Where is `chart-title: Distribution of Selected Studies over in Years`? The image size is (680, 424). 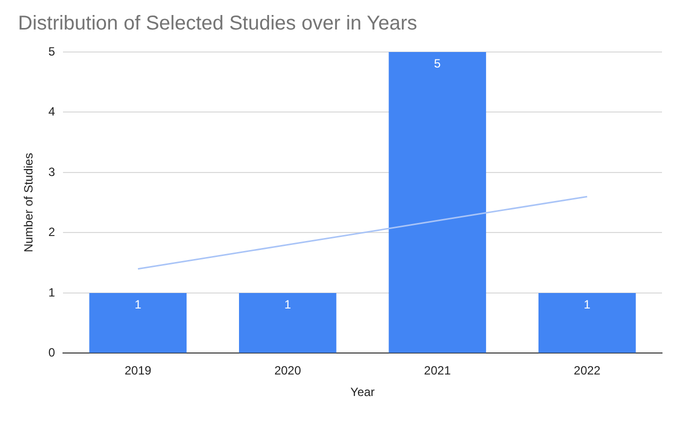
chart-title: Distribution of Selected Studies over in Years is located at coordinates (218, 23).